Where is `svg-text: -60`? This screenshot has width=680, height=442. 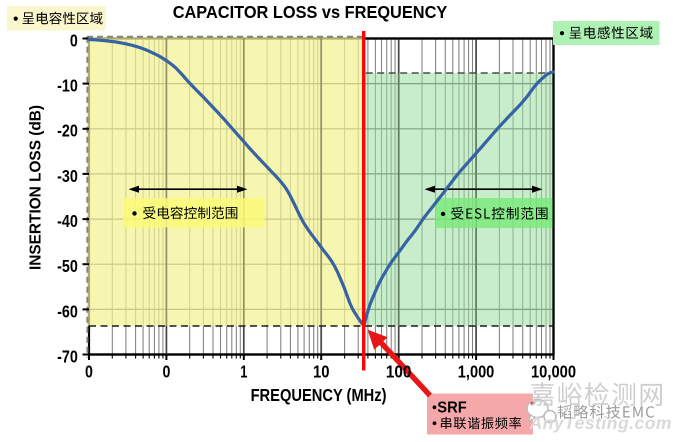 svg-text: -60 is located at coordinates (67, 311).